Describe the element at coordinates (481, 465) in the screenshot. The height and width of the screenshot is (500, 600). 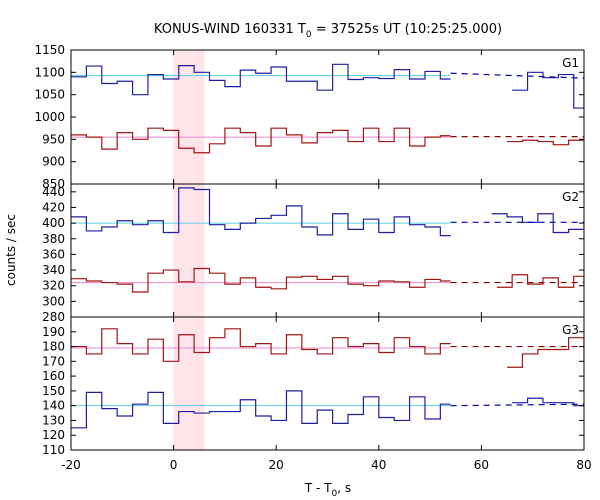
I see `x-tick-label: 60` at that location.